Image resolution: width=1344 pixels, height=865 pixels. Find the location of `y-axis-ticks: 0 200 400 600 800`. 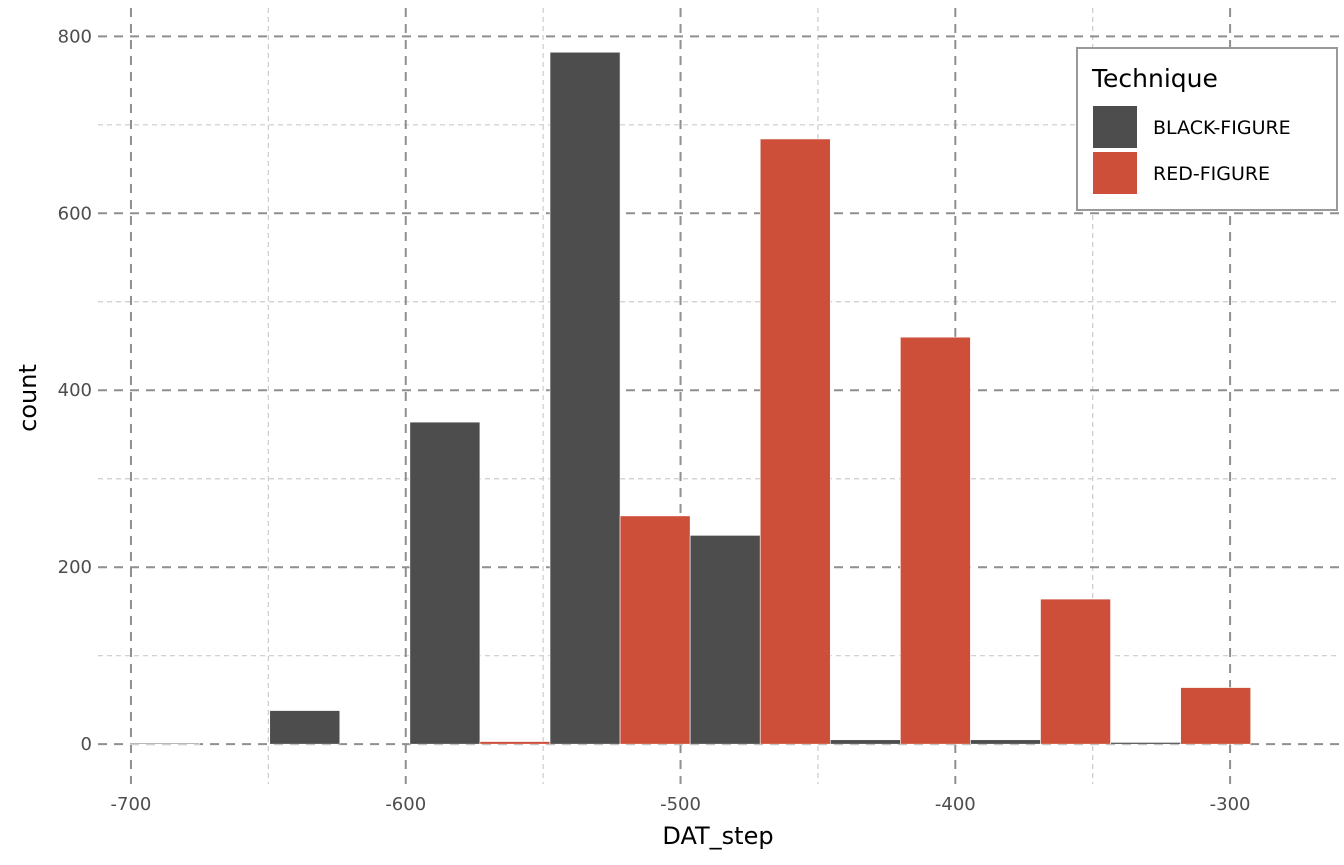

y-axis-ticks: 0 200 400 600 800 is located at coordinates (75, 390).